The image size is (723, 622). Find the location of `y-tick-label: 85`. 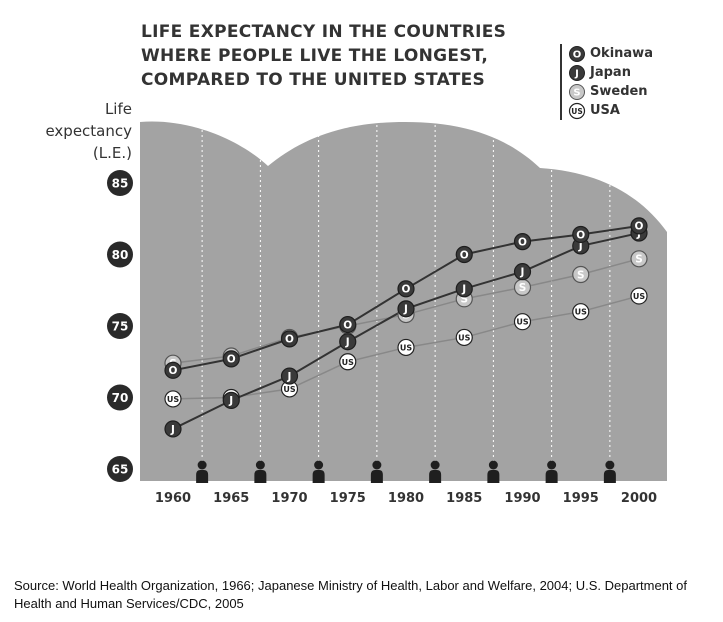

y-tick-label: 85 is located at coordinates (120, 184).